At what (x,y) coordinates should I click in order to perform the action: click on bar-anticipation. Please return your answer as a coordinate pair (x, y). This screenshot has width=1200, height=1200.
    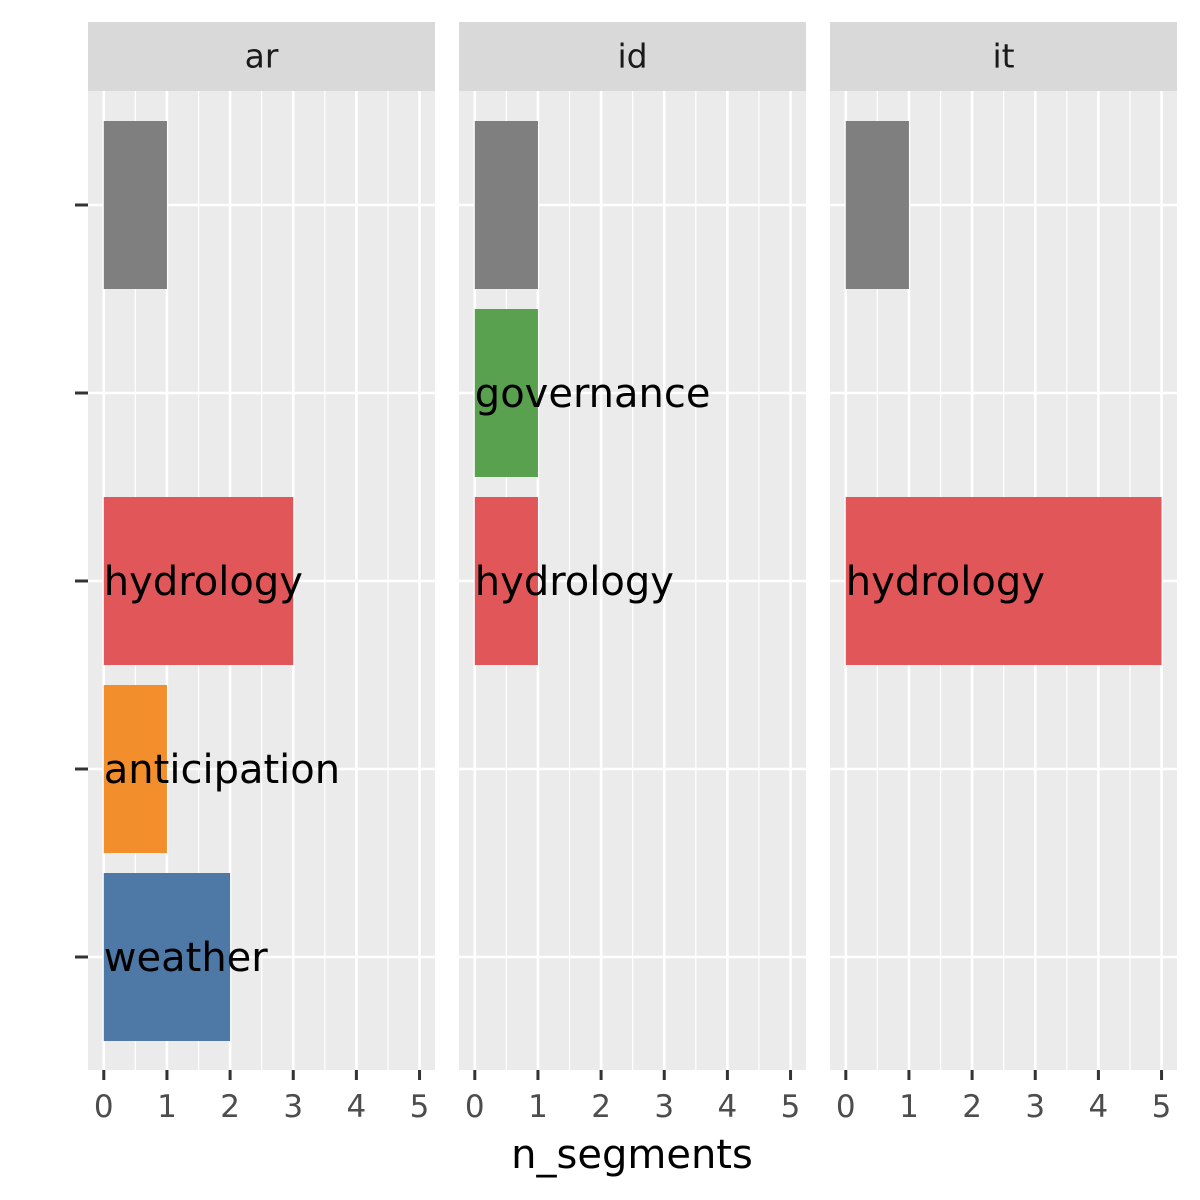
    Looking at the image, I should click on (135, 769).